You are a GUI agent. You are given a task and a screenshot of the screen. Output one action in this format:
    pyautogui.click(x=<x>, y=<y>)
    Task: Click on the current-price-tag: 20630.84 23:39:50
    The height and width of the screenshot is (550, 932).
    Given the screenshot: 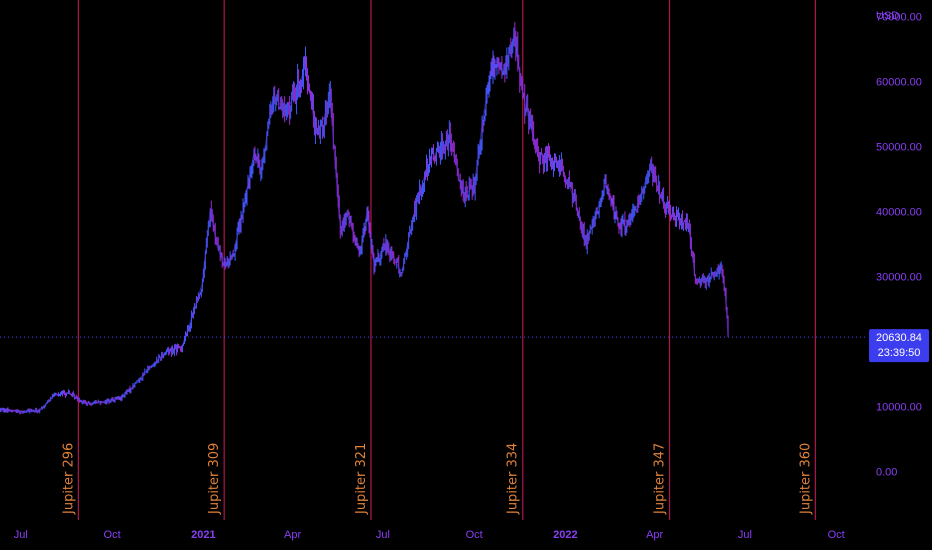 What is the action you would take?
    pyautogui.click(x=899, y=346)
    